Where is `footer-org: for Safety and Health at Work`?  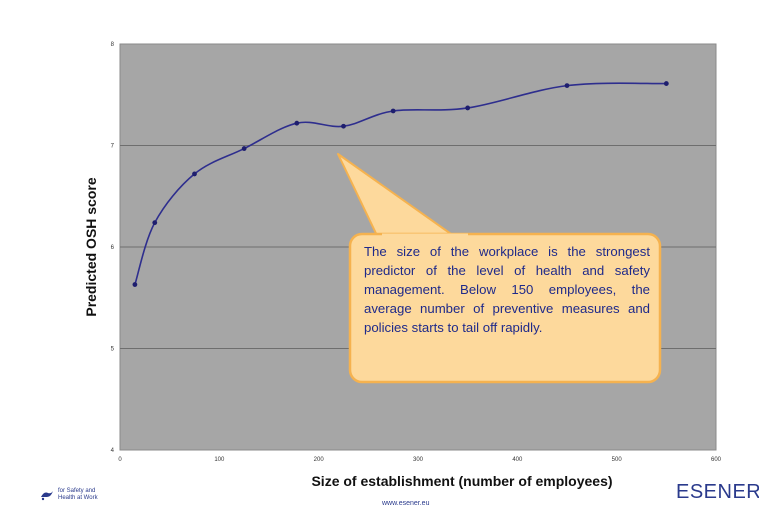 footer-org: for Safety and Health at Work is located at coordinates (70, 495).